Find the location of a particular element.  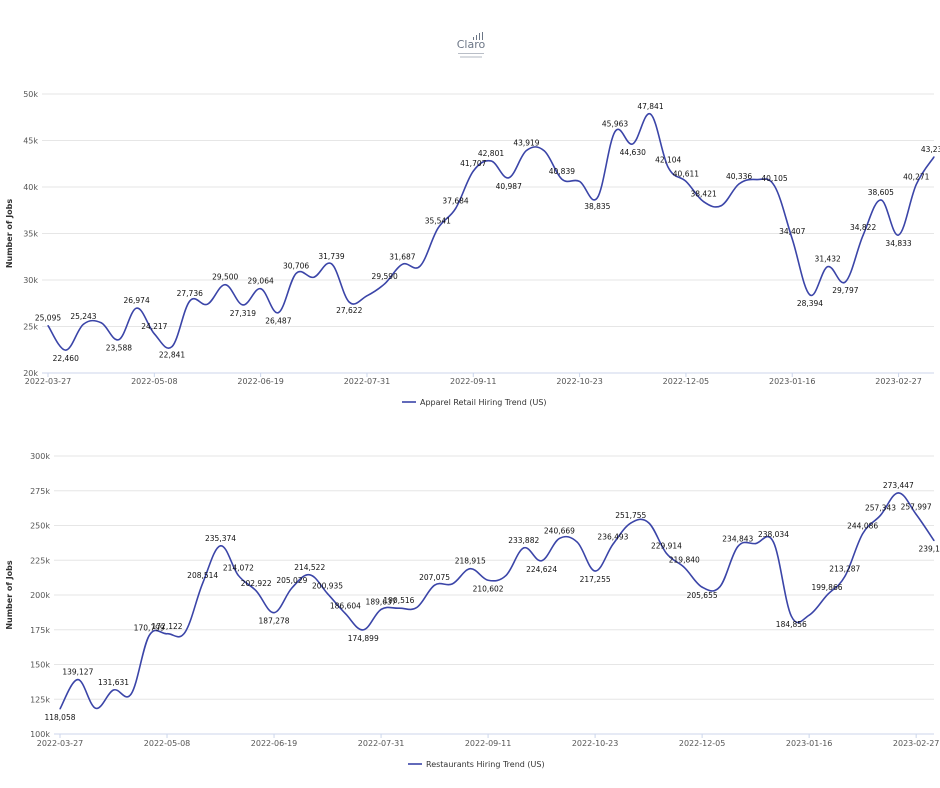

data-label: 34,833 is located at coordinates (898, 243).